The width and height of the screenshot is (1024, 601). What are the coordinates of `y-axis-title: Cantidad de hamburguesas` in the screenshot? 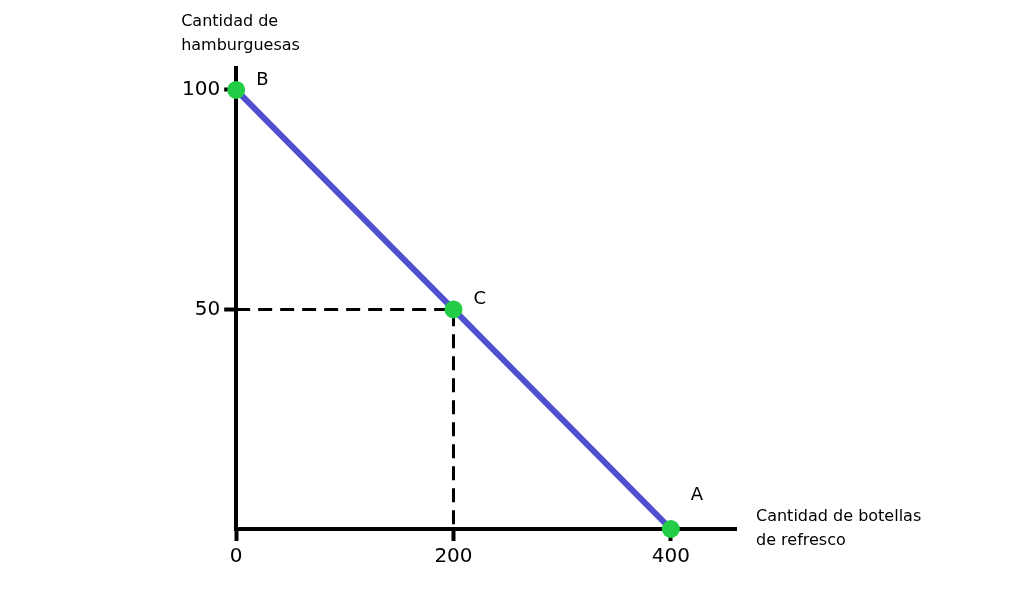 It's located at (240, 33).